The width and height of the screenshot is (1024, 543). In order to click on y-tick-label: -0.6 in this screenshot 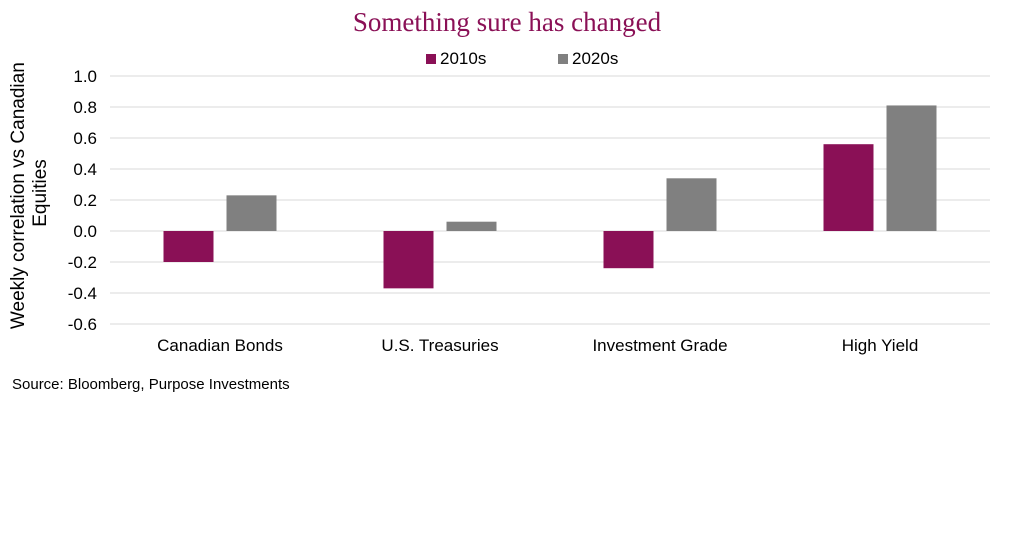, I will do `click(82, 324)`.